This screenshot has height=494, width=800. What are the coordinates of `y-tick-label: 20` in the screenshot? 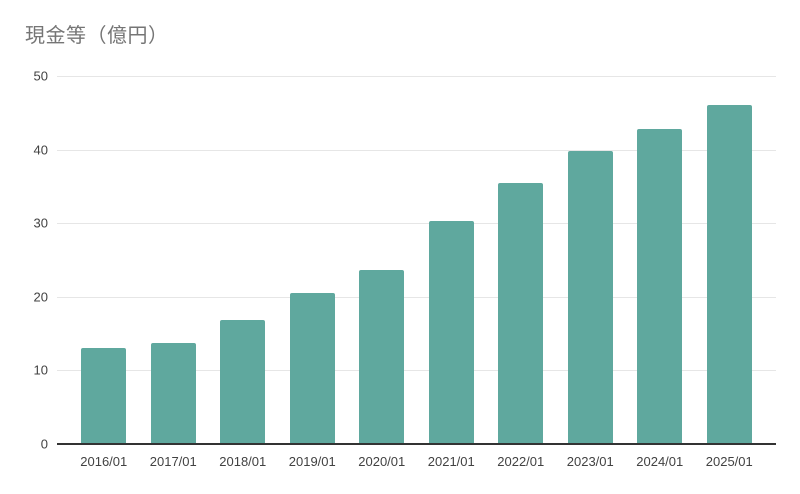 It's located at (40, 297).